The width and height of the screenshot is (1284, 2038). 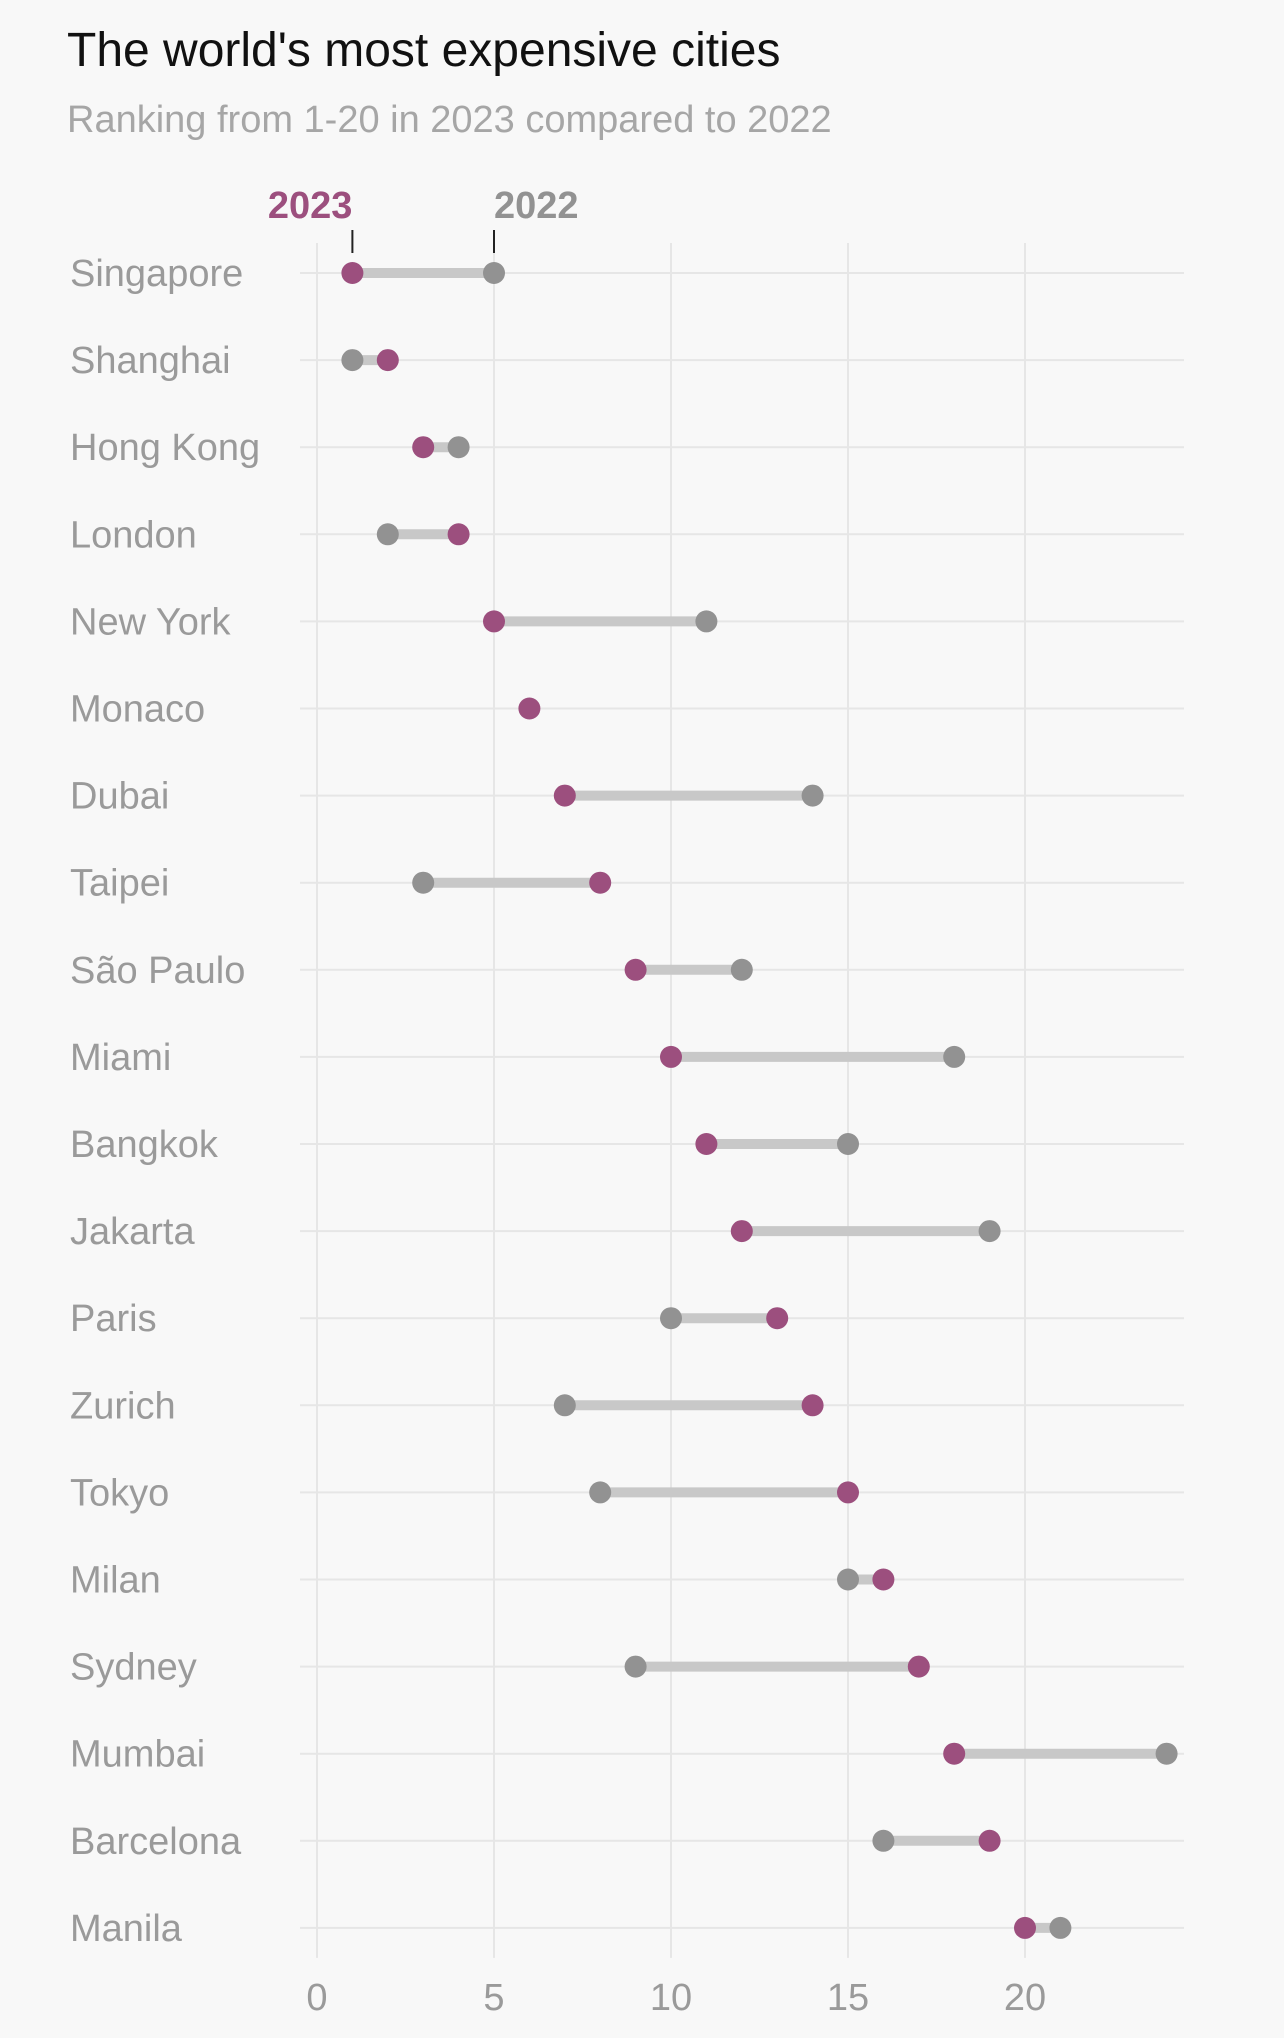 I want to click on y-label: São Paulo, so click(x=157, y=971).